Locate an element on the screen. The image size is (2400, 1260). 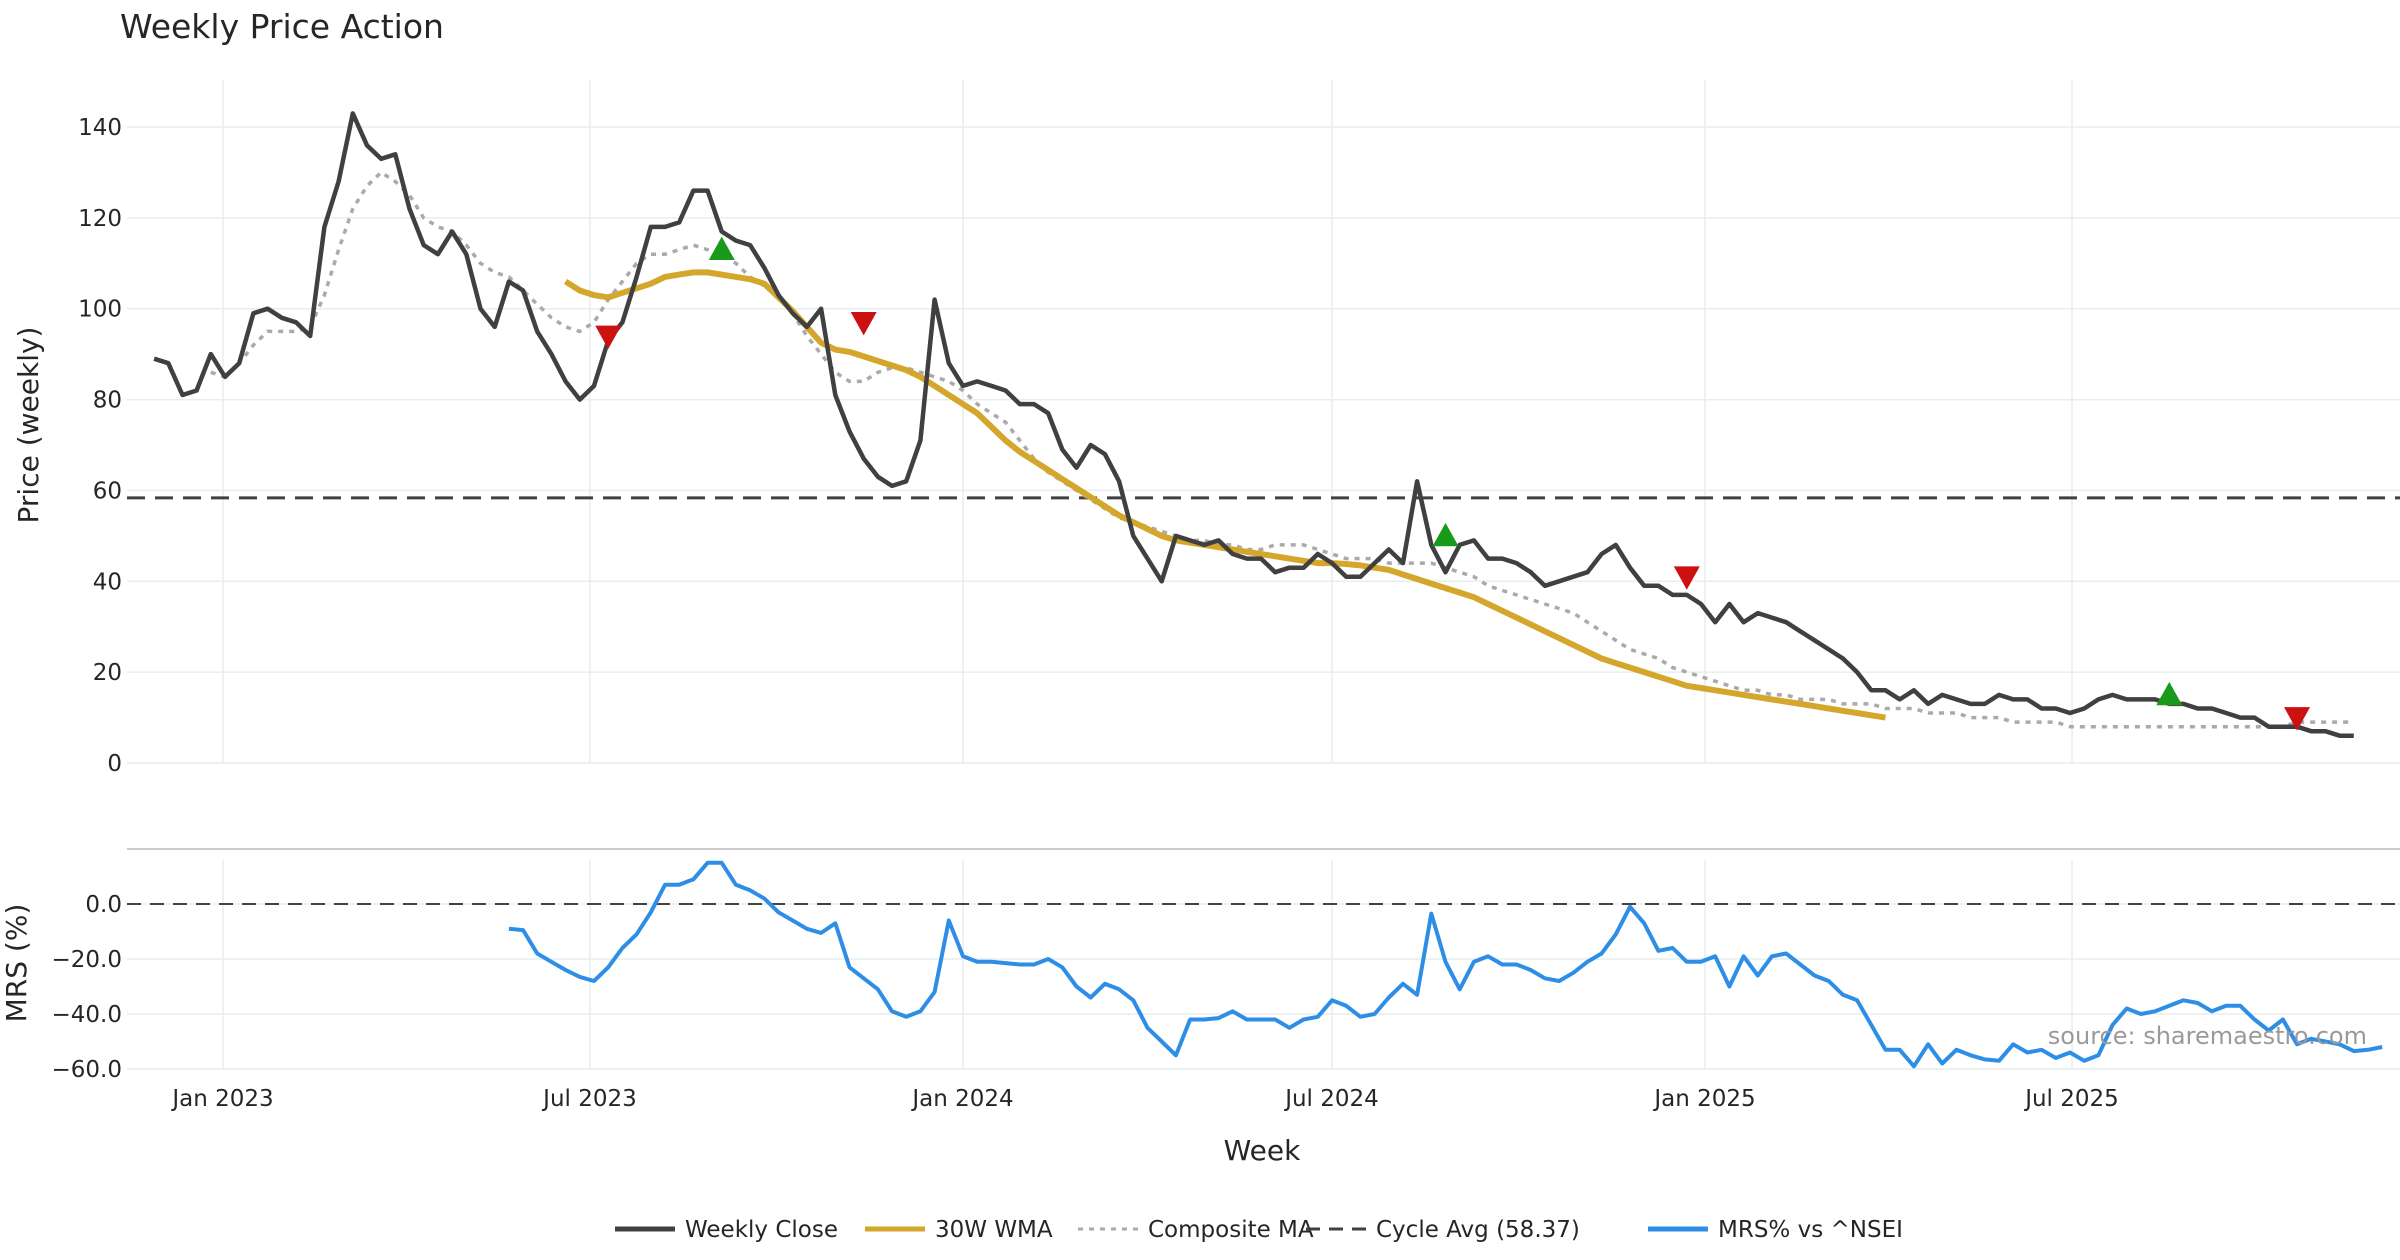
price-y-axis-title: Price (weekly) is located at coordinates (28, 425).